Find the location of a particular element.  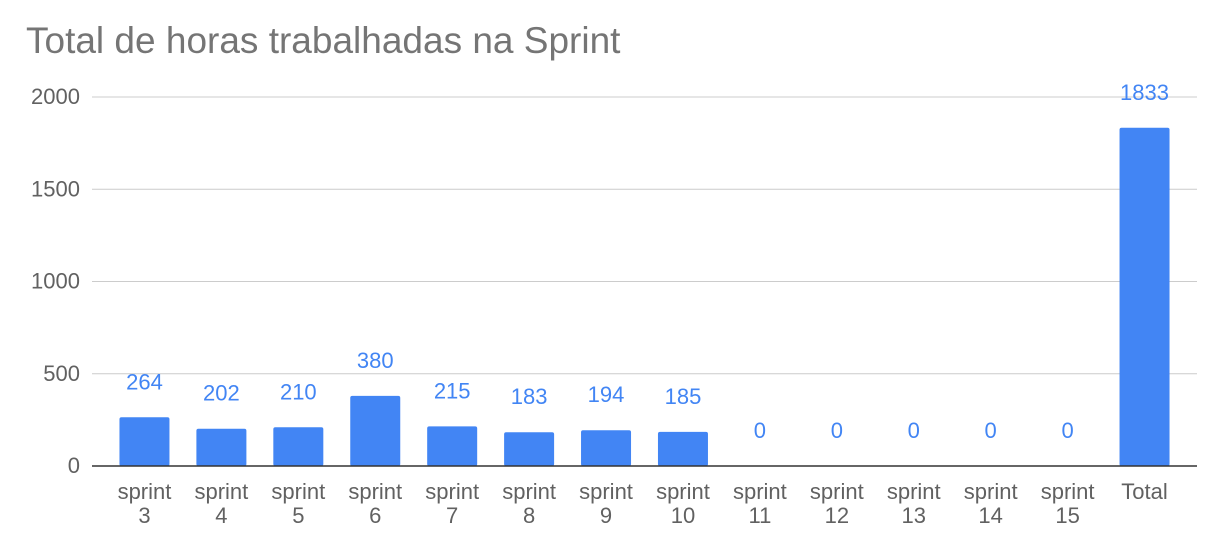

y-tick-label-0: 0 is located at coordinates (74, 465).